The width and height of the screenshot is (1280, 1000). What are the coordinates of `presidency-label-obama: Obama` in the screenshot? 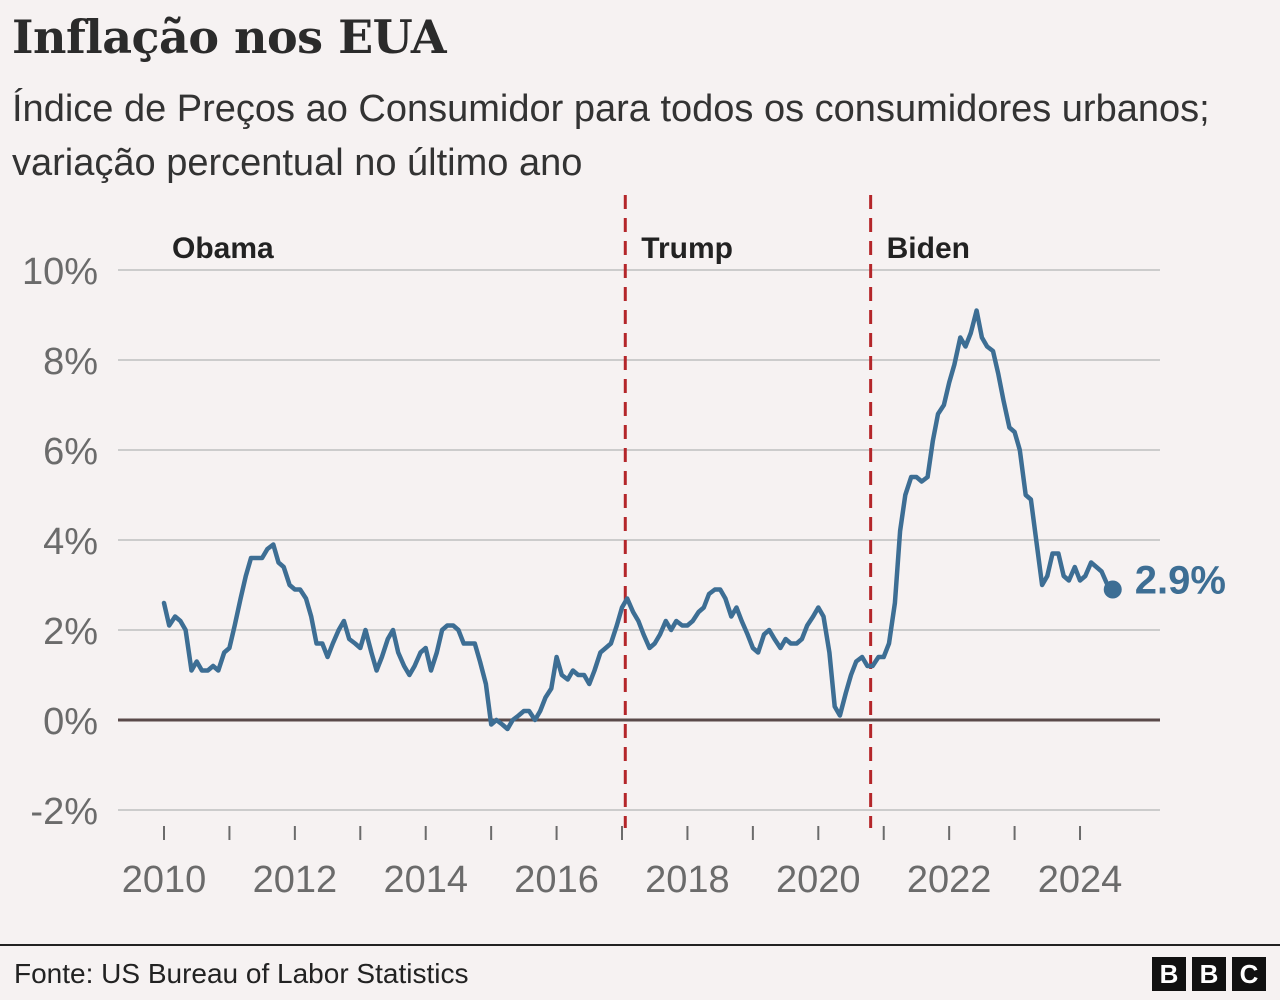 It's located at (223, 248).